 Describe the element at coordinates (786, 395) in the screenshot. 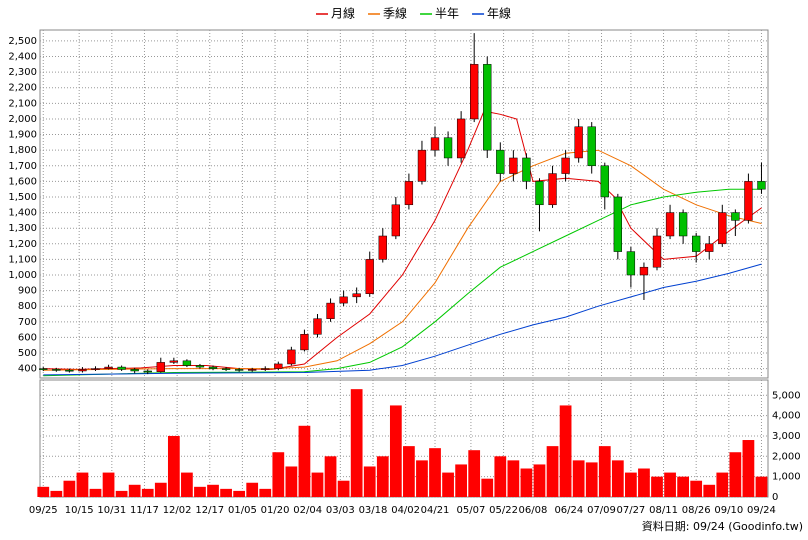

I see `volume-tick-label: 5,000` at that location.